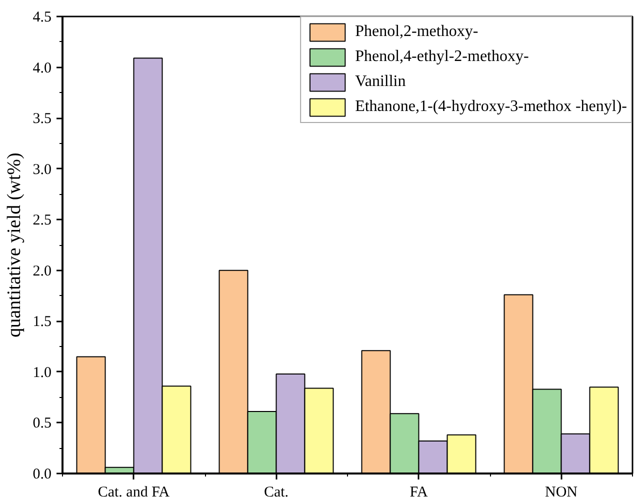 This screenshot has width=640, height=503. I want to click on y-tick-label: 0.5, so click(42, 424).